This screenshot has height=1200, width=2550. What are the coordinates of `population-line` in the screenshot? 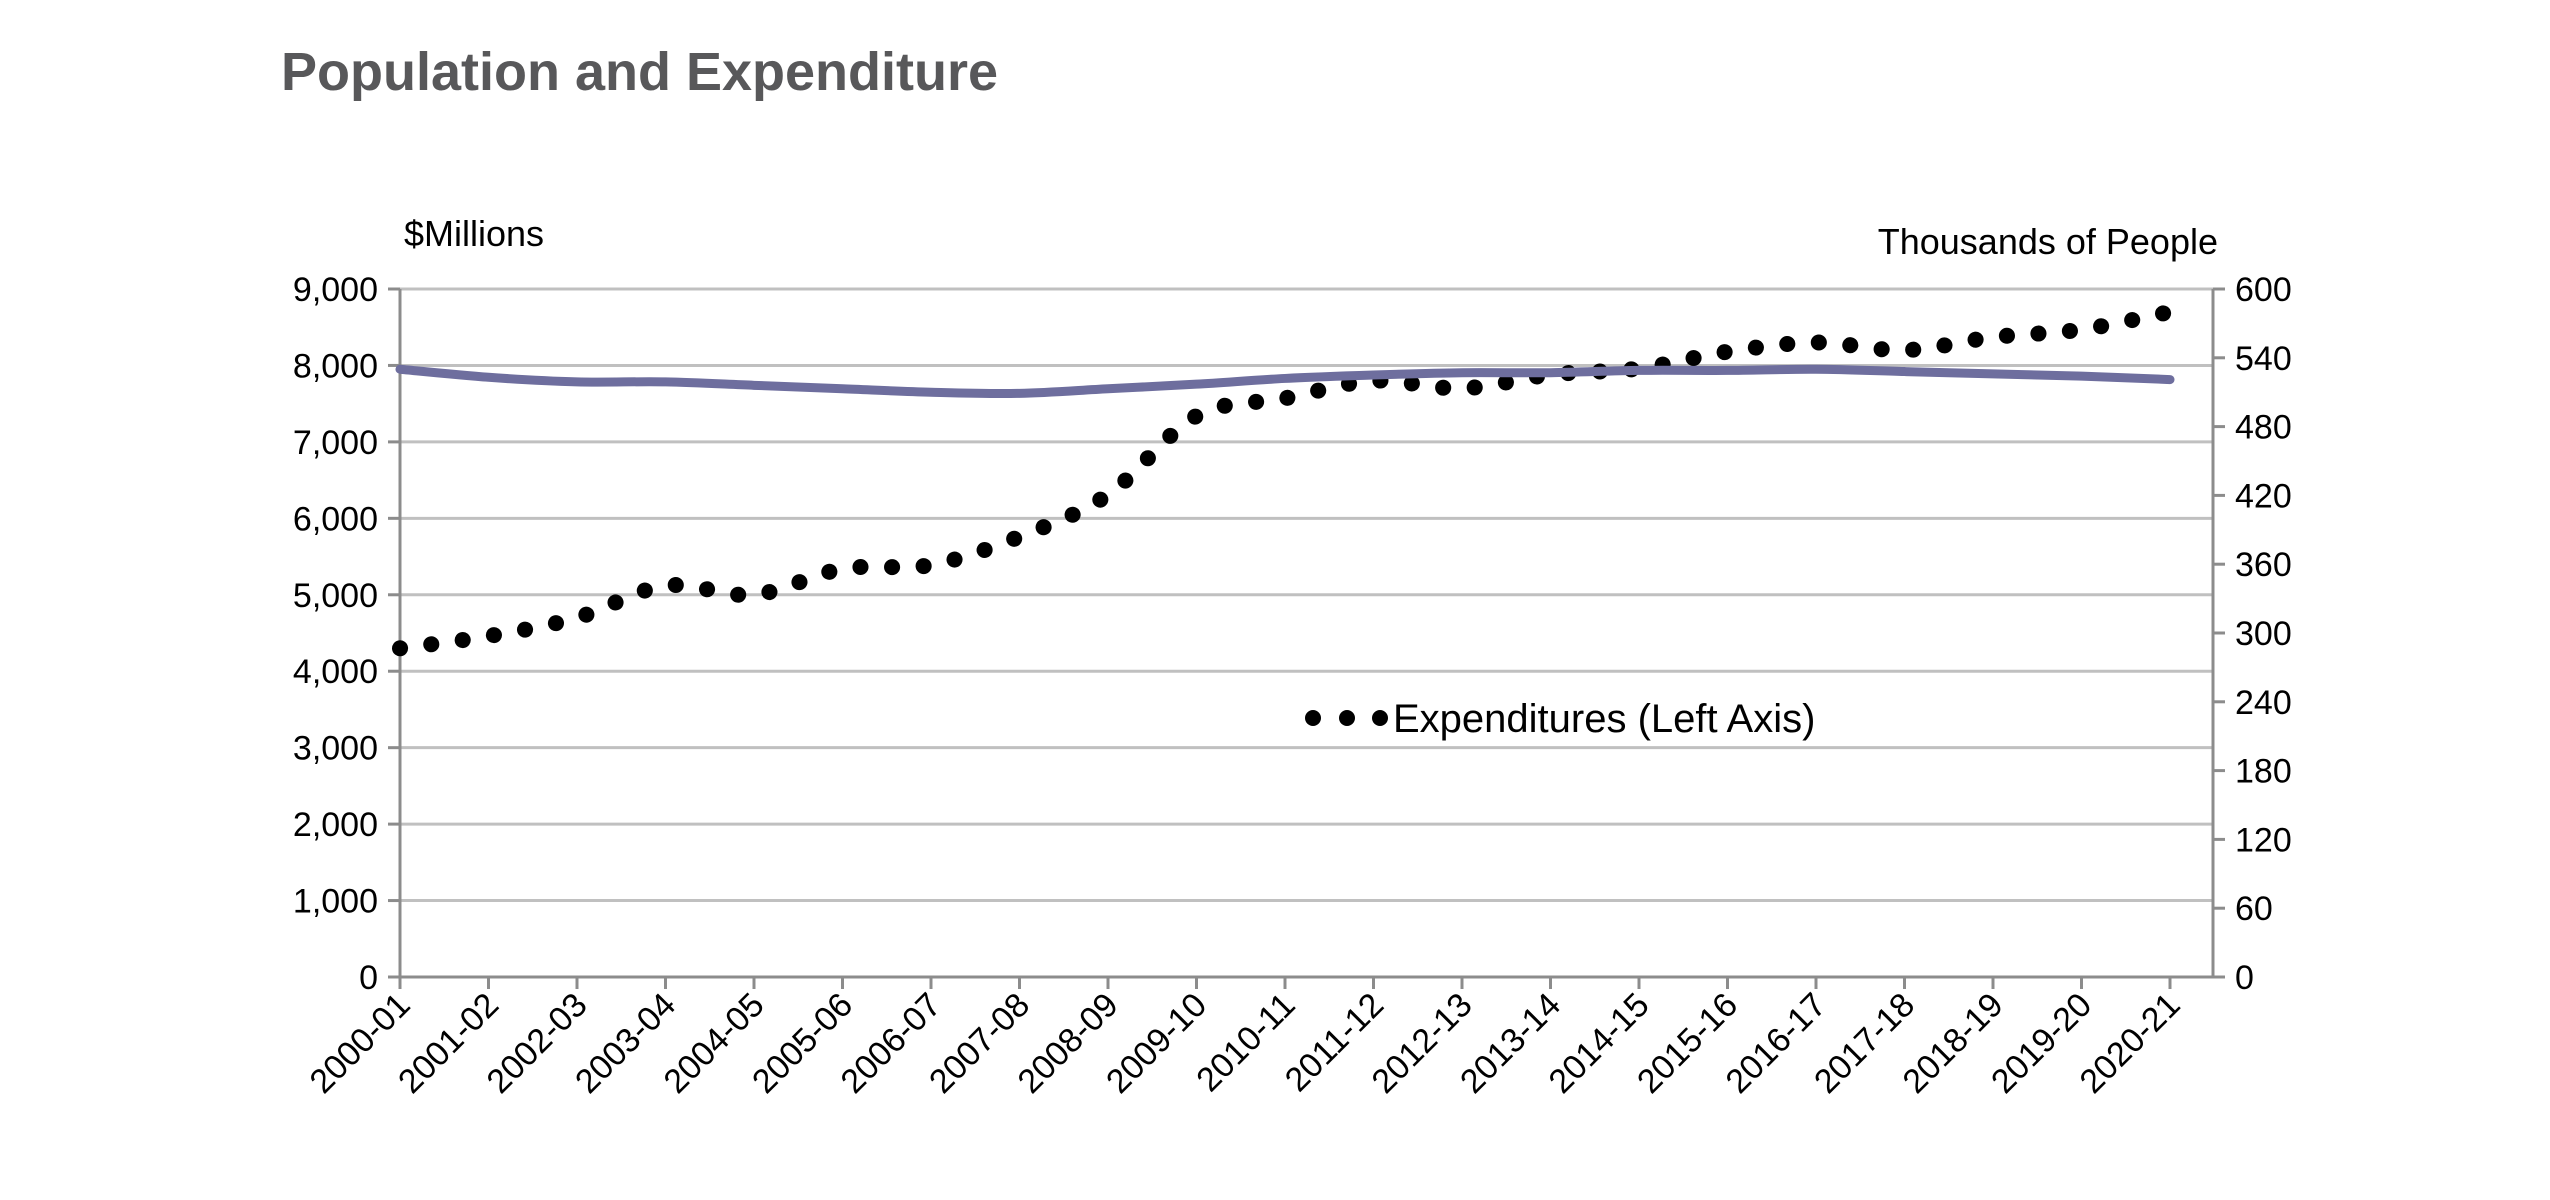 It's located at (1285, 381).